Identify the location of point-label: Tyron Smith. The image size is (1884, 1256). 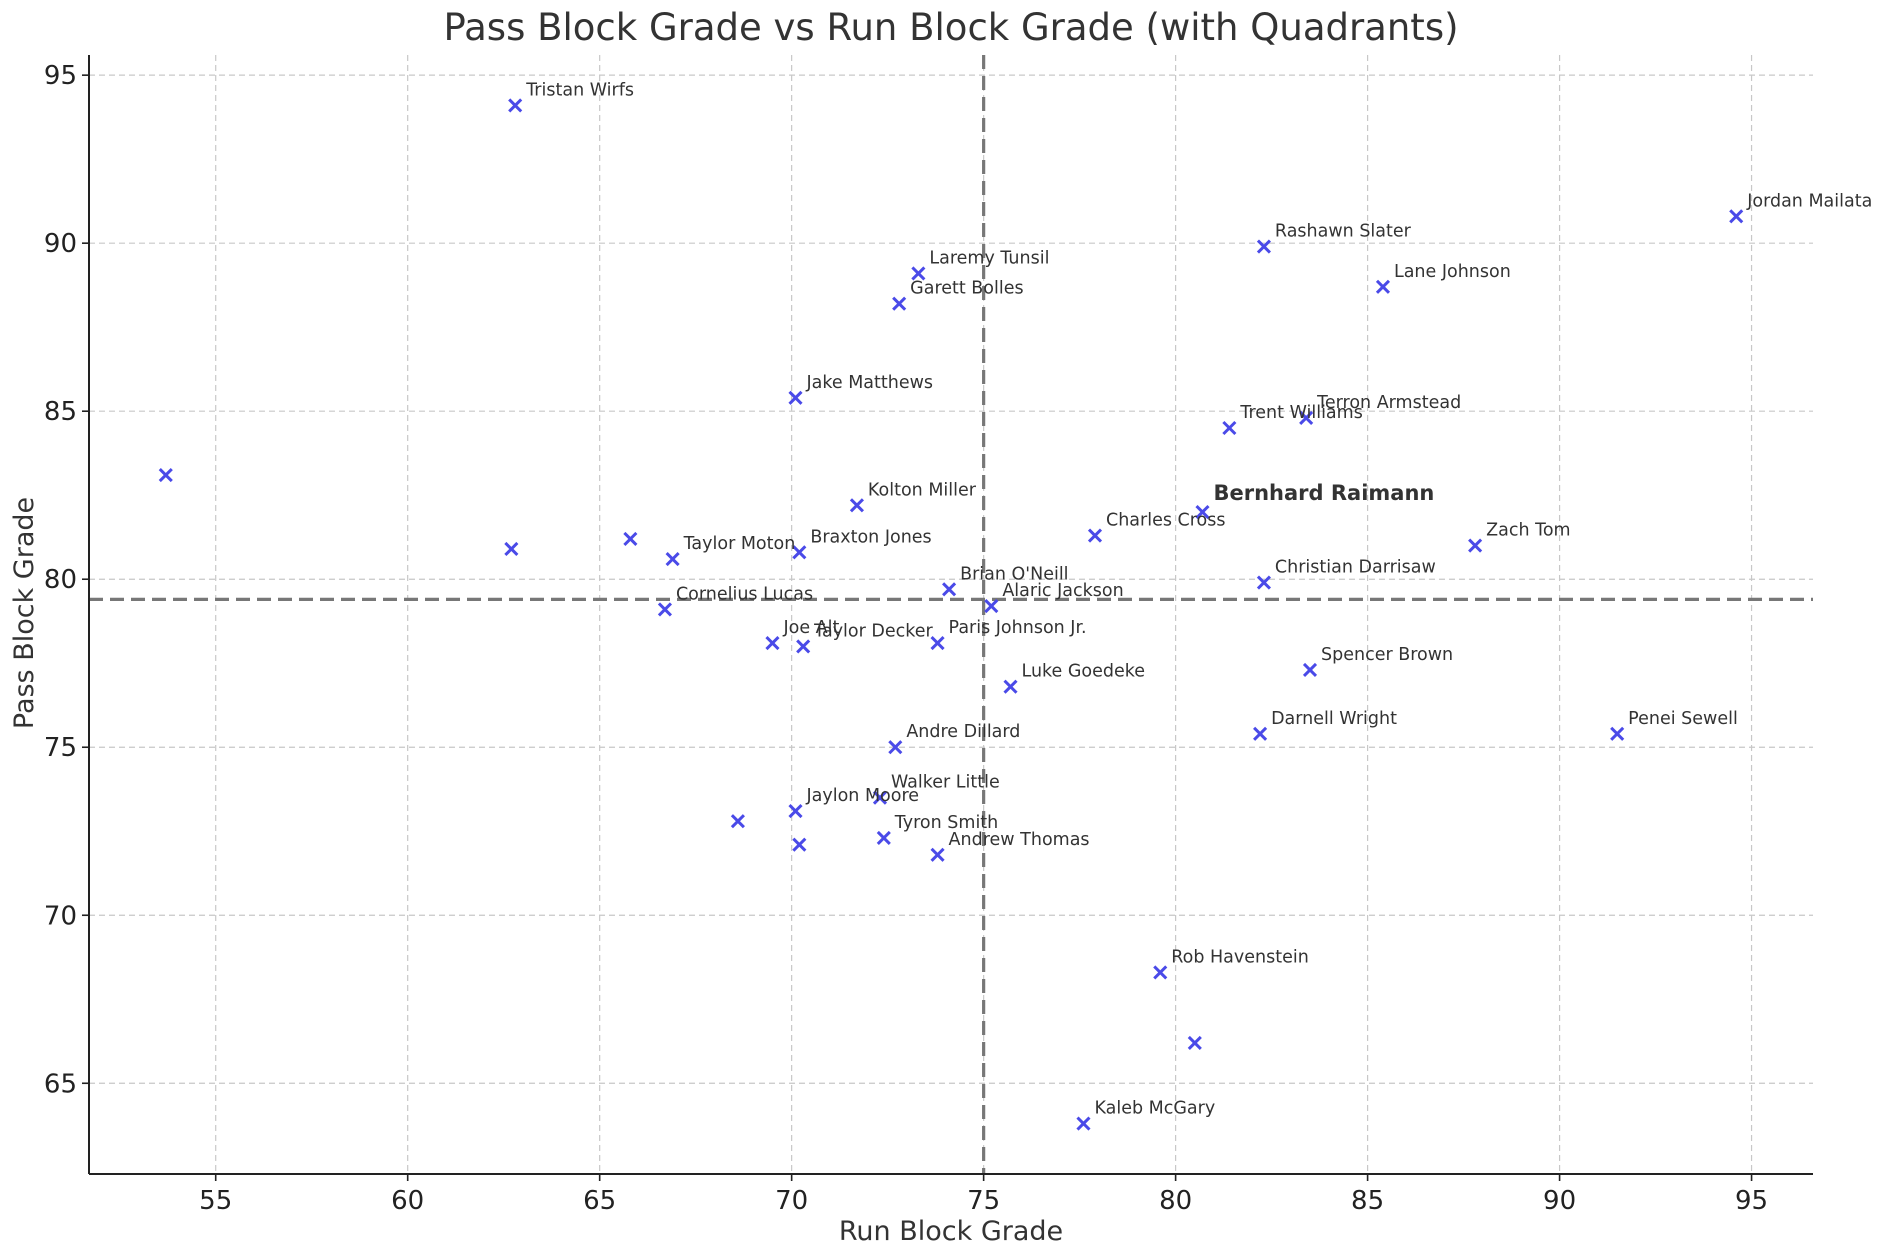
(946, 823).